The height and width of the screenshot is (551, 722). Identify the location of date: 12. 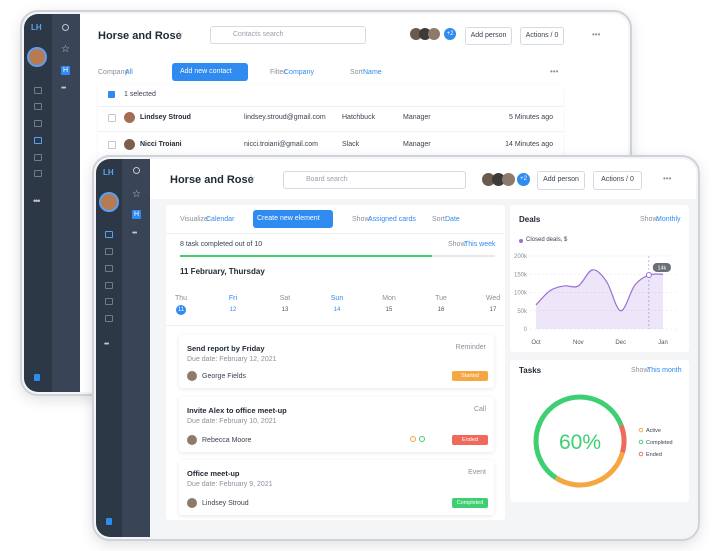
(233, 310).